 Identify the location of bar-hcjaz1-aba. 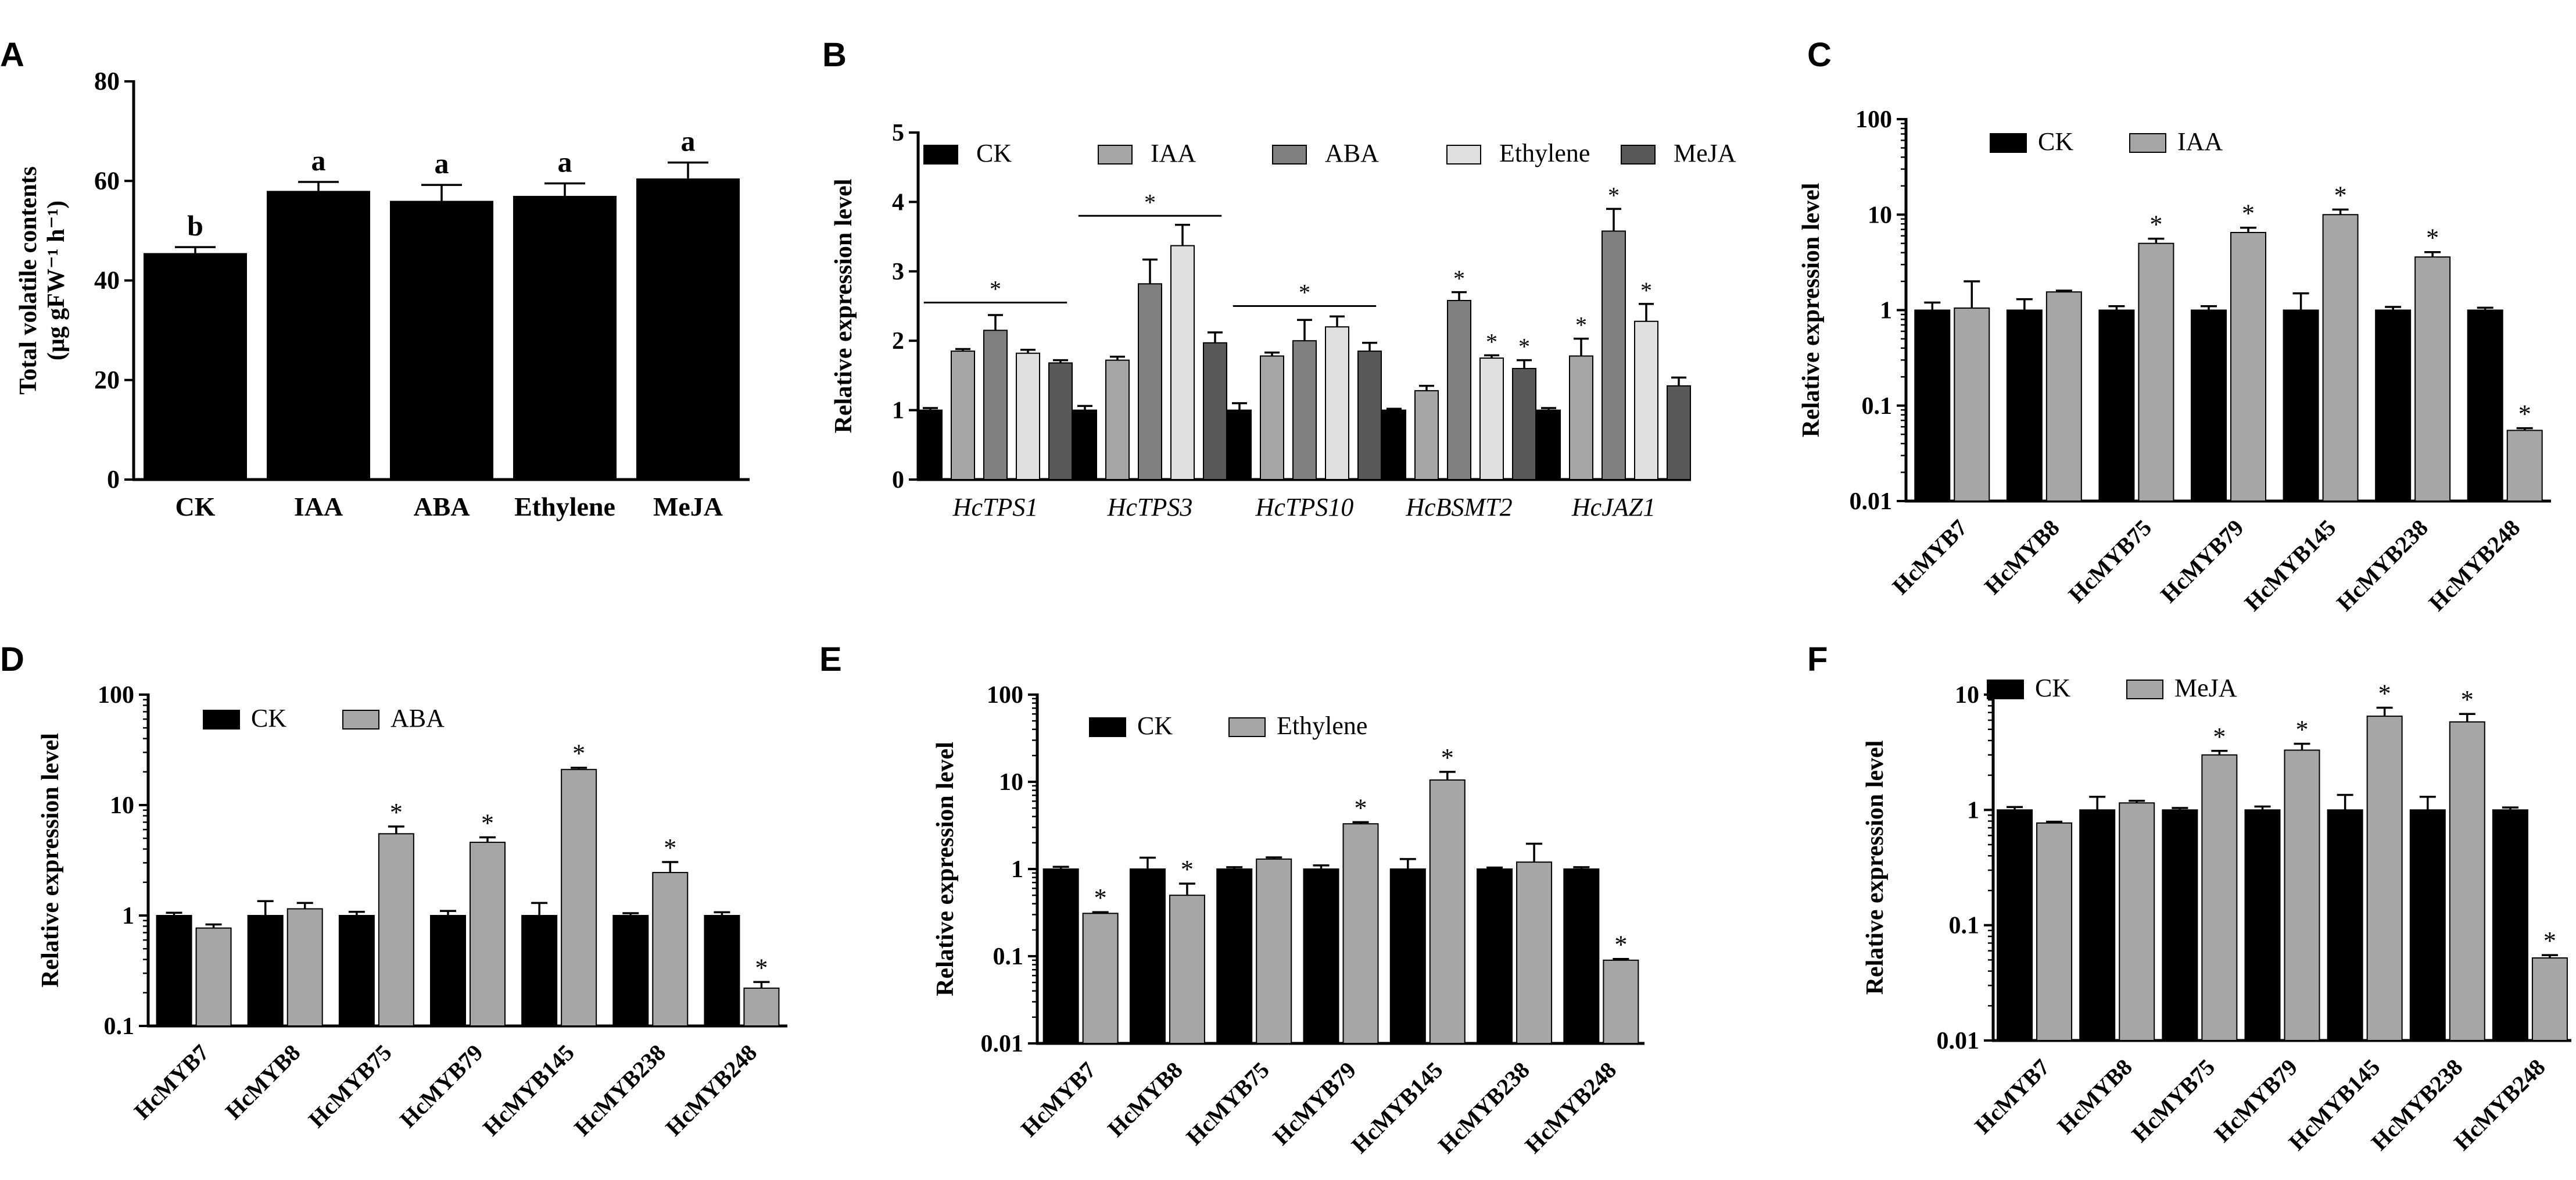
(1614, 355).